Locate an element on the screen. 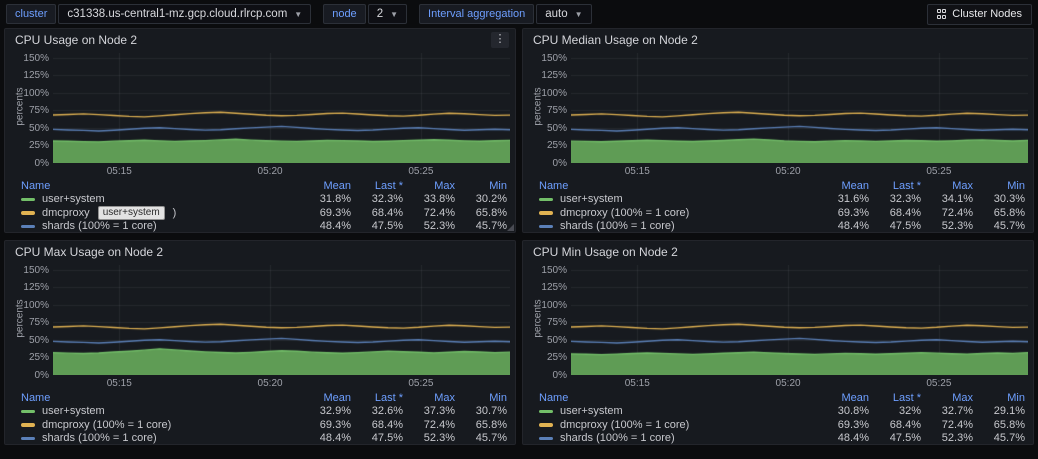 The image size is (1038, 459). legend-mean-value: 31.6% is located at coordinates (853, 199).